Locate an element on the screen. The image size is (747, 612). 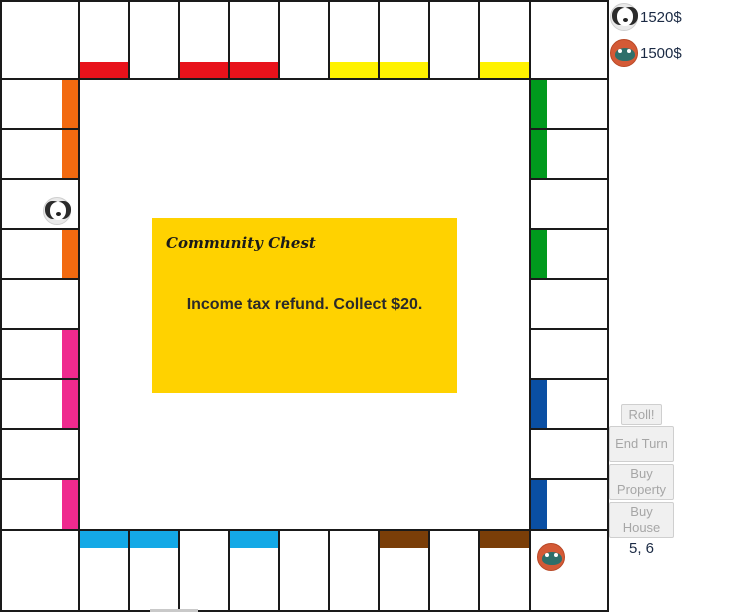
card-text: Income tax refund. Collect $20. is located at coordinates (304, 304).